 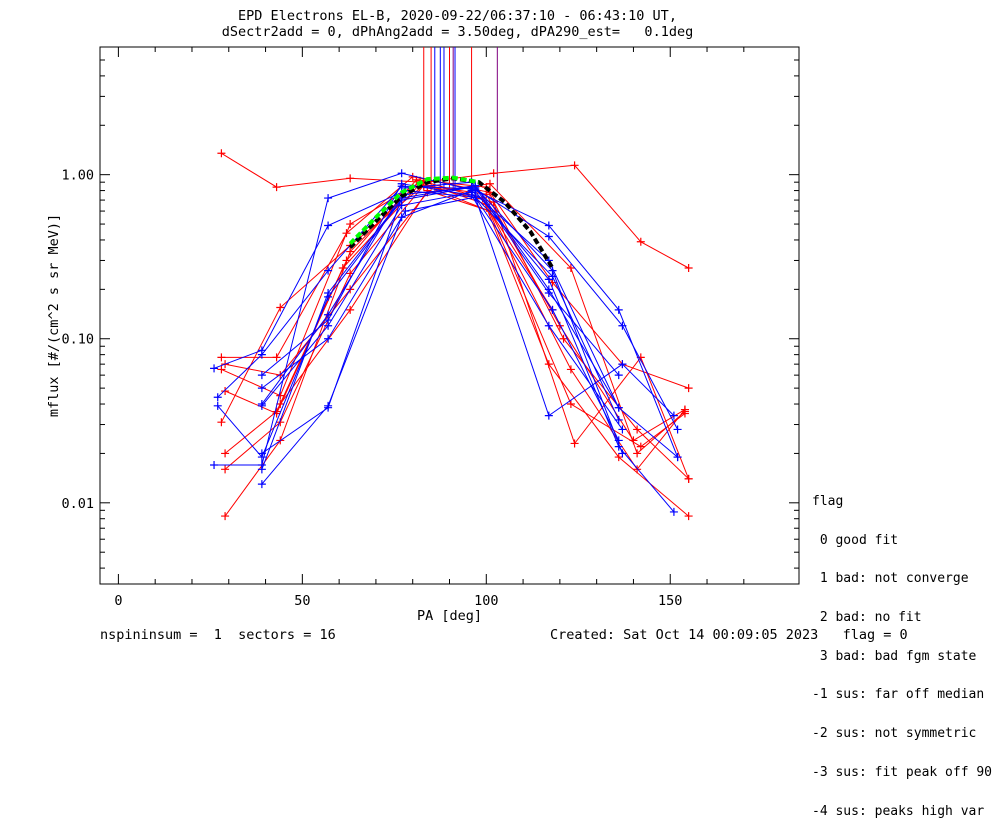 What do you see at coordinates (898, 811) in the screenshot?
I see `legend-item: -4 sus: peaks high var` at bounding box center [898, 811].